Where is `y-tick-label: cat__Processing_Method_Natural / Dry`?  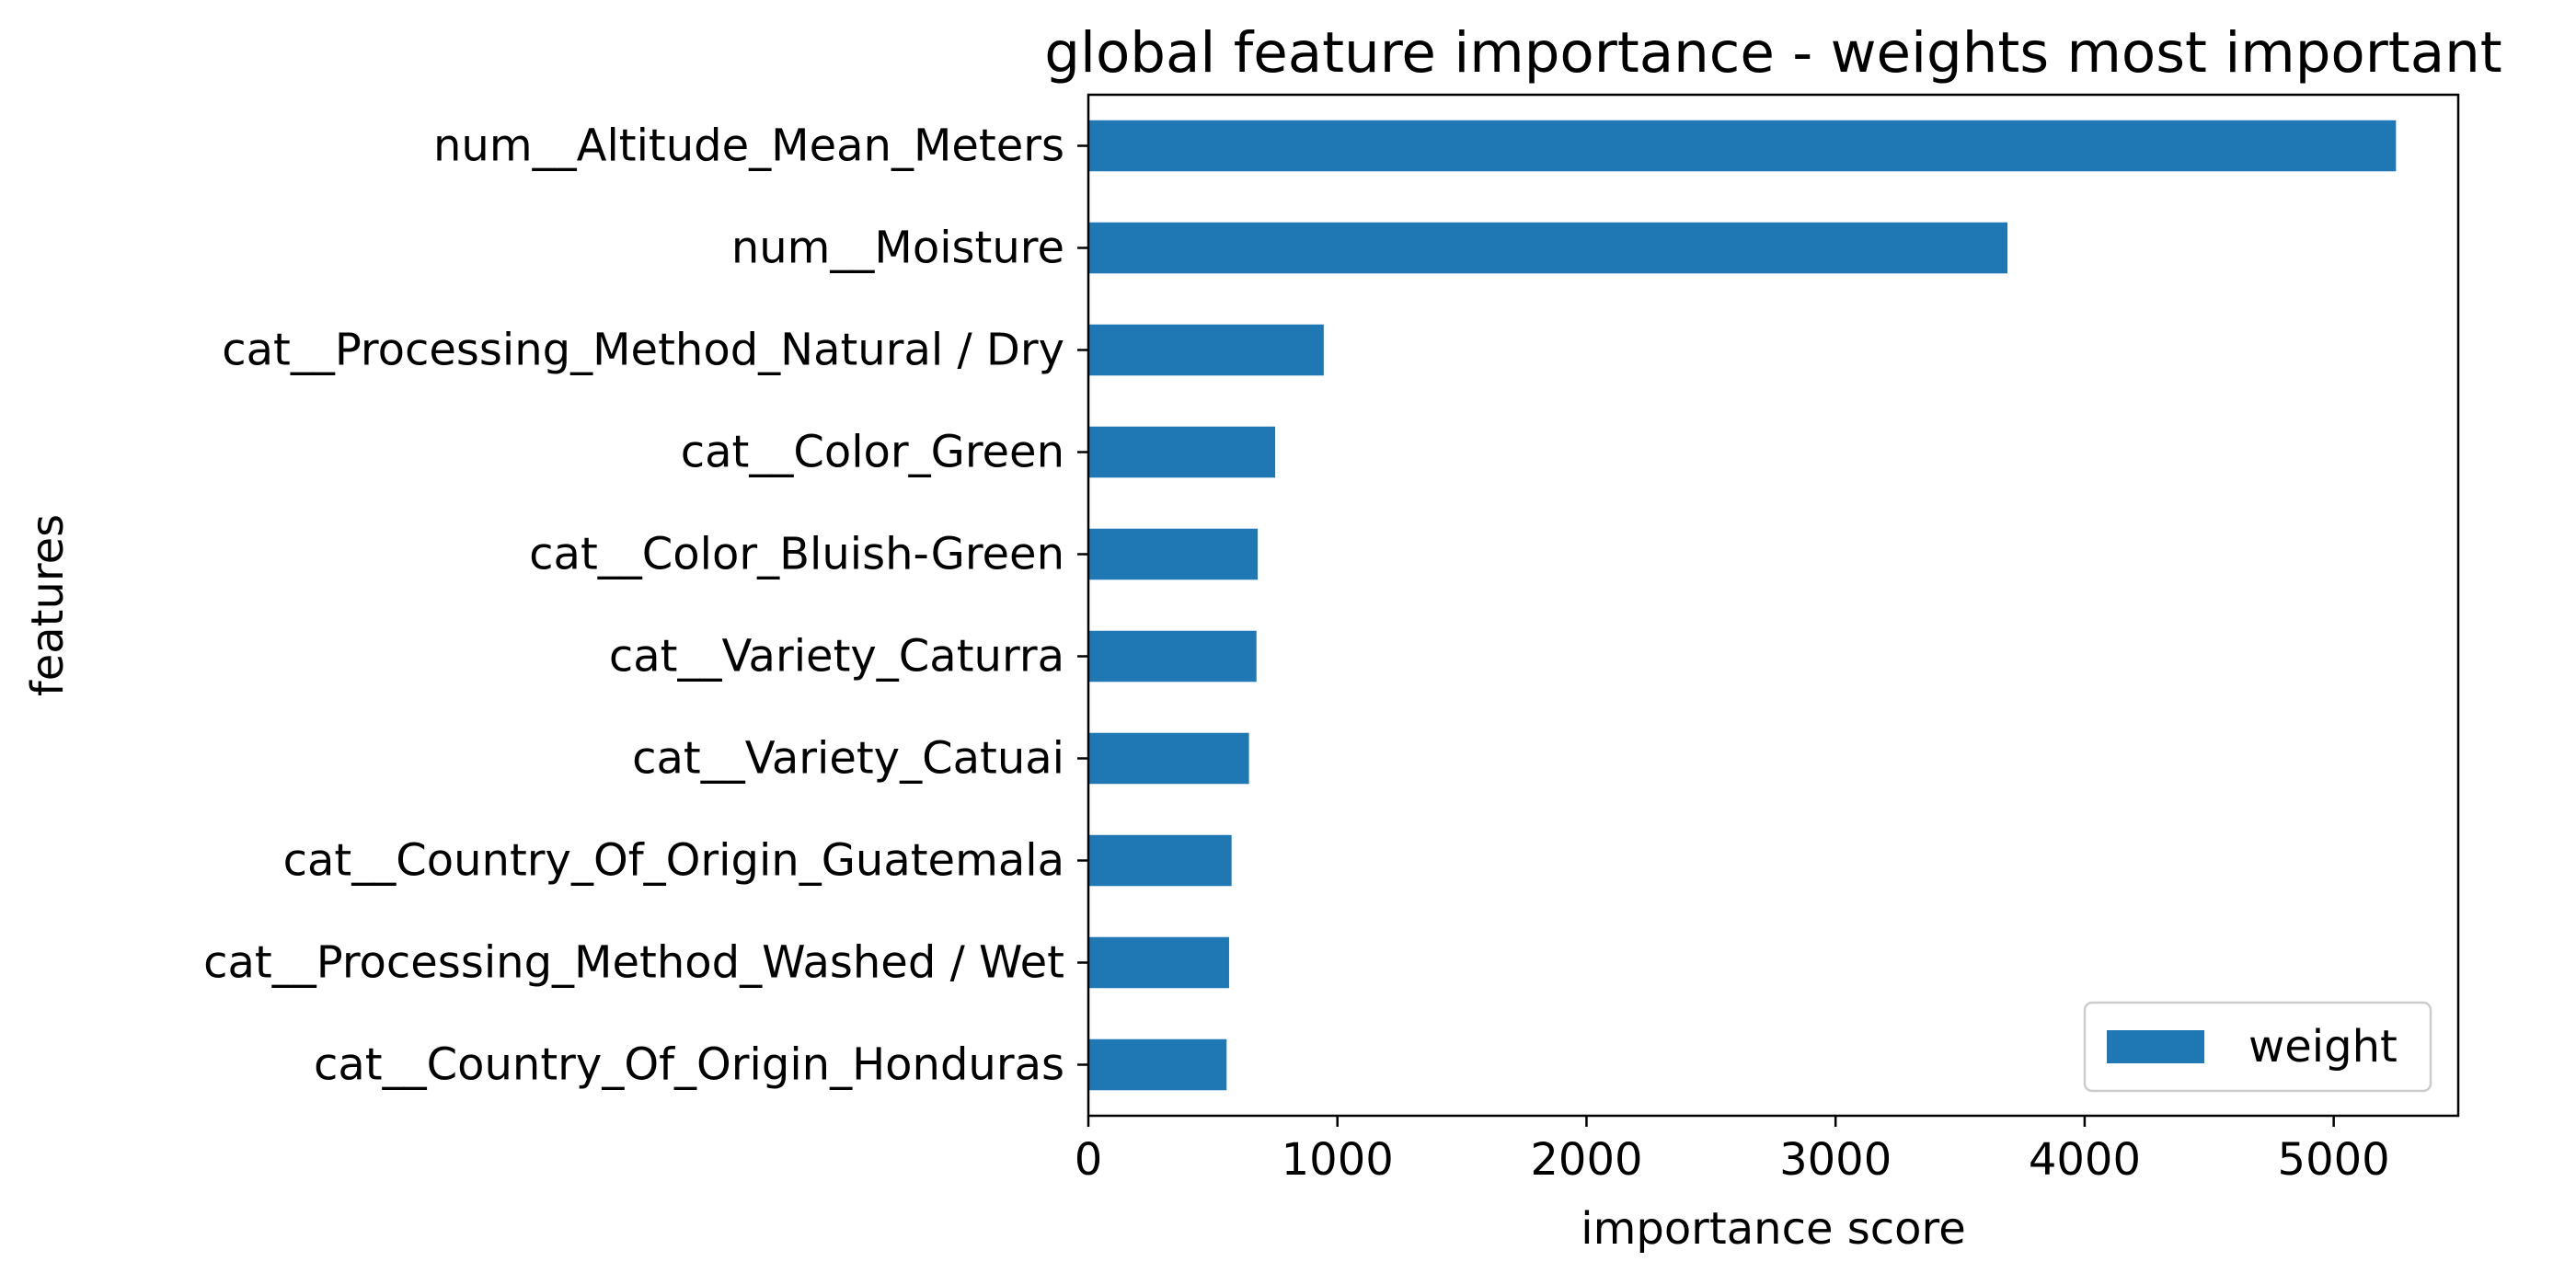
y-tick-label: cat__Processing_Method_Natural / Dry is located at coordinates (643, 350).